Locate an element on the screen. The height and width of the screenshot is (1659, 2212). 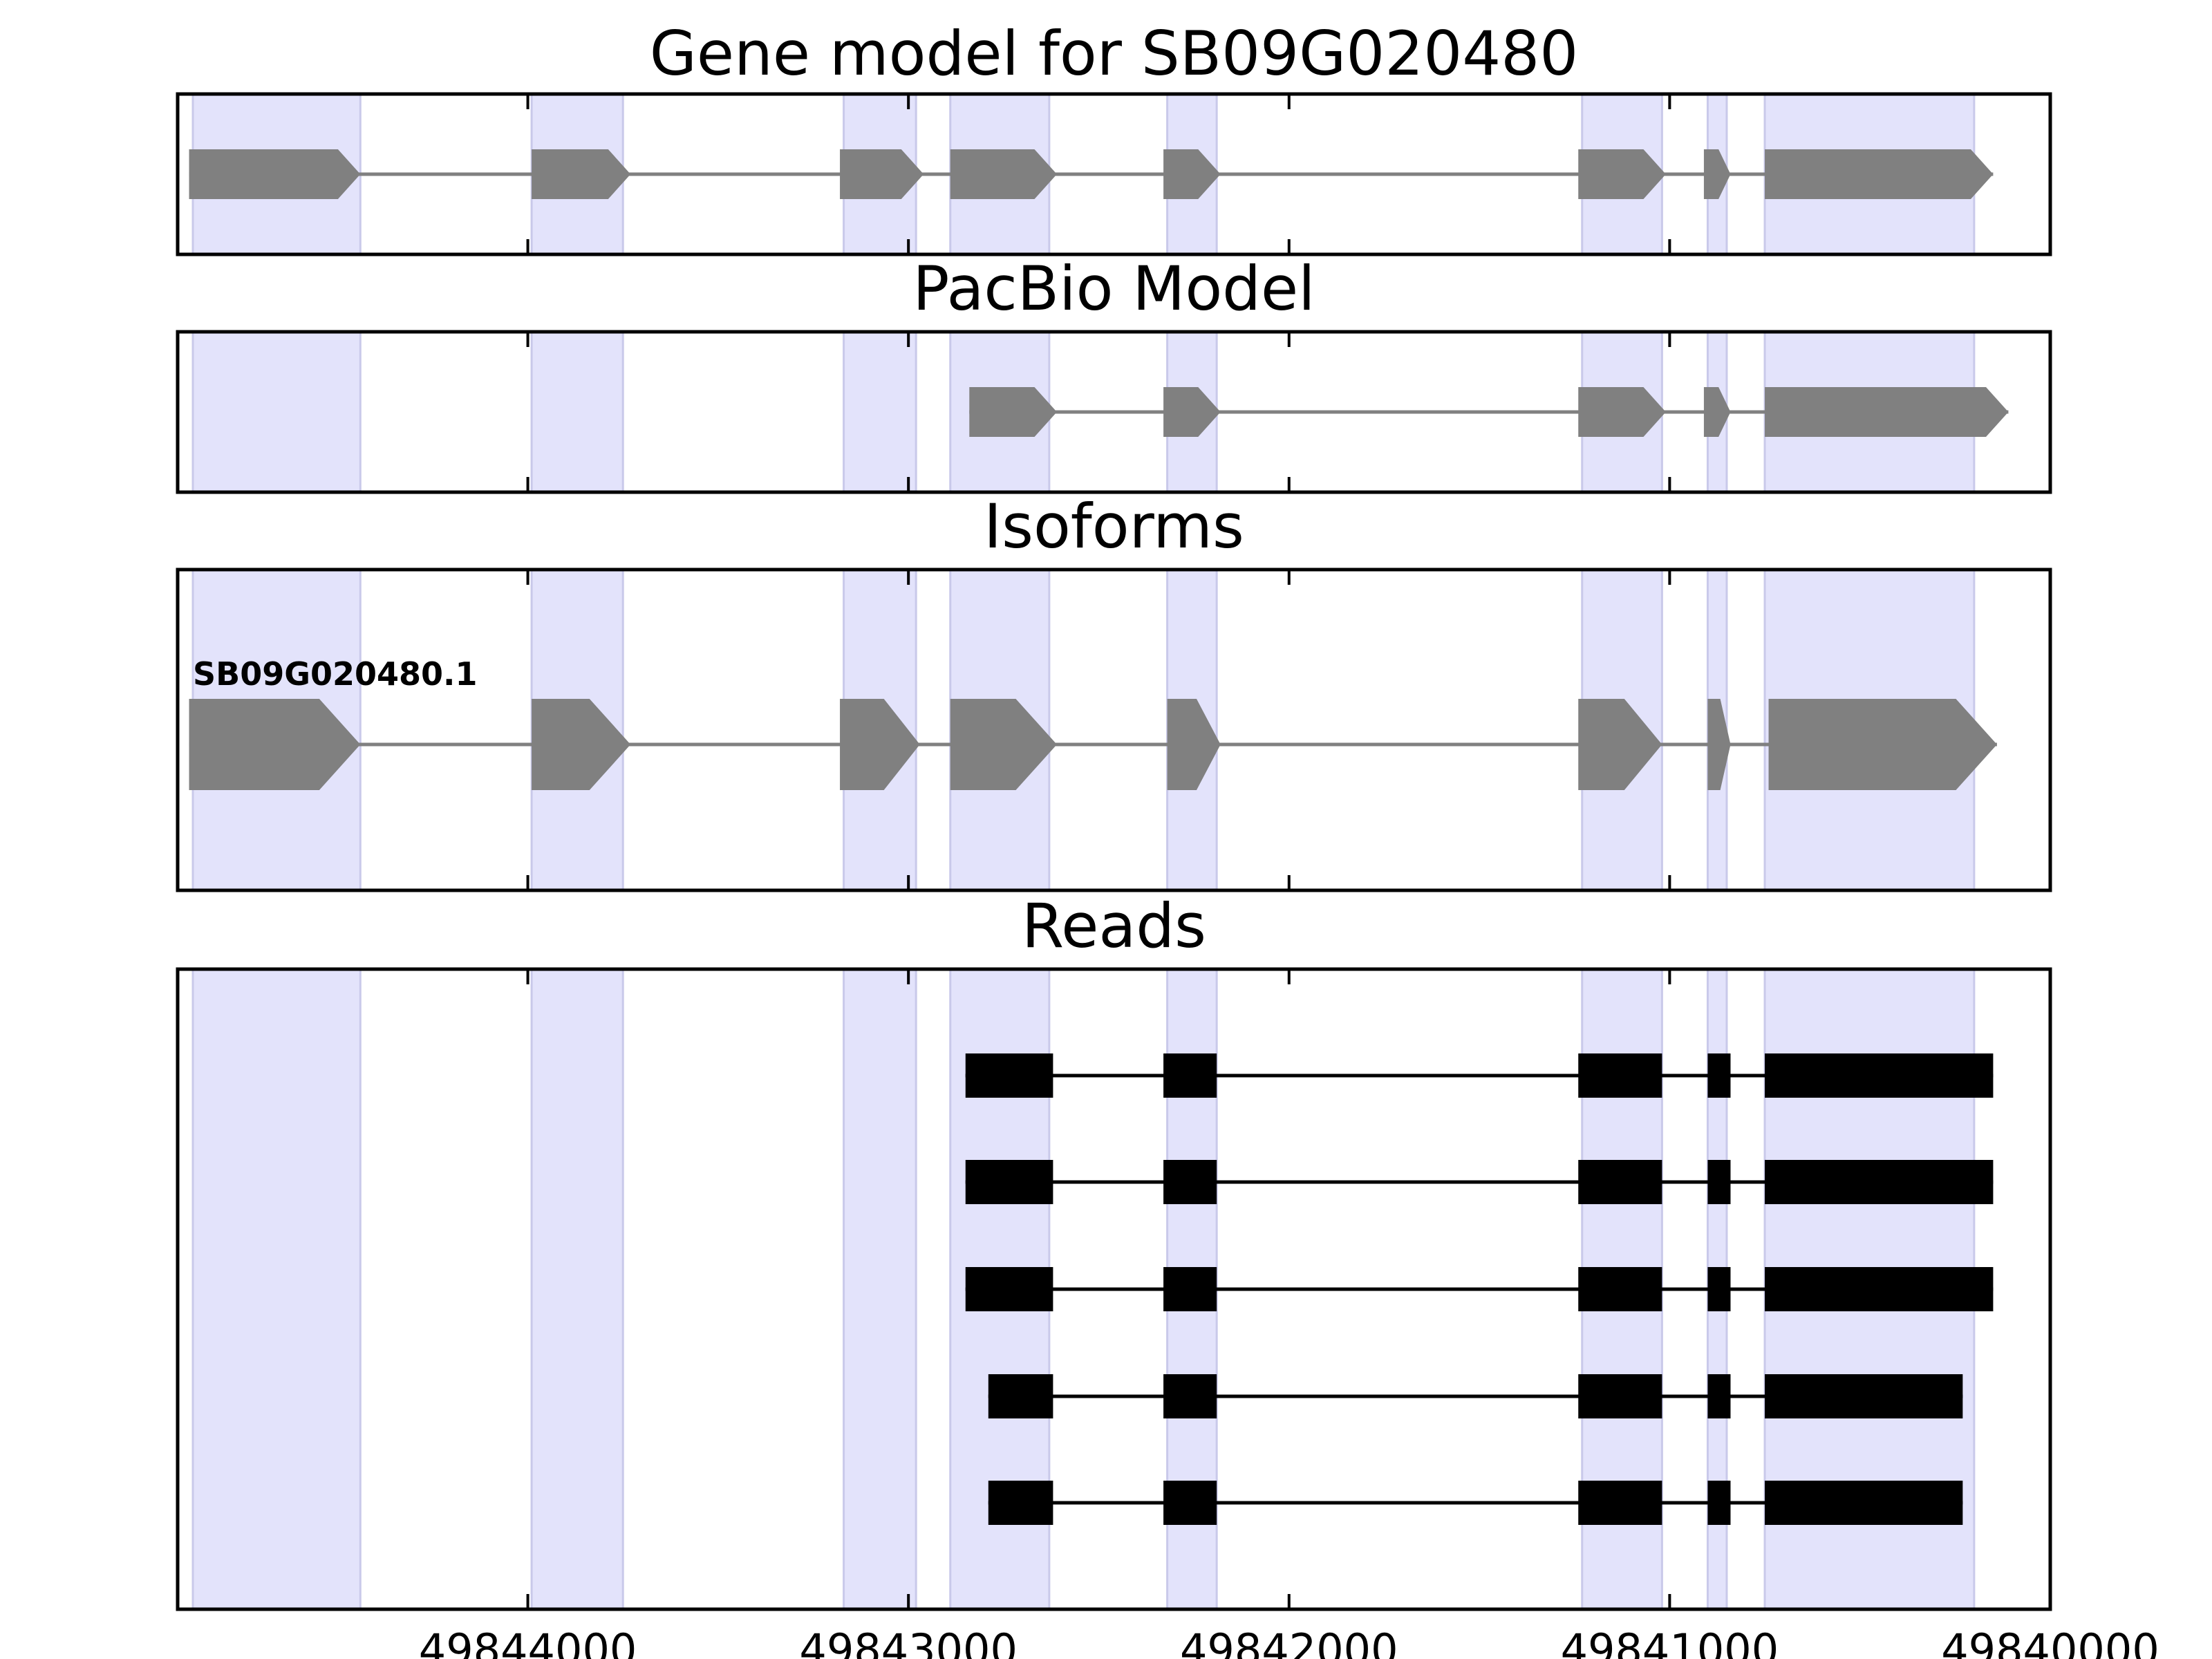
panel-title: Gene model for SB09G020480 is located at coordinates (1114, 54).